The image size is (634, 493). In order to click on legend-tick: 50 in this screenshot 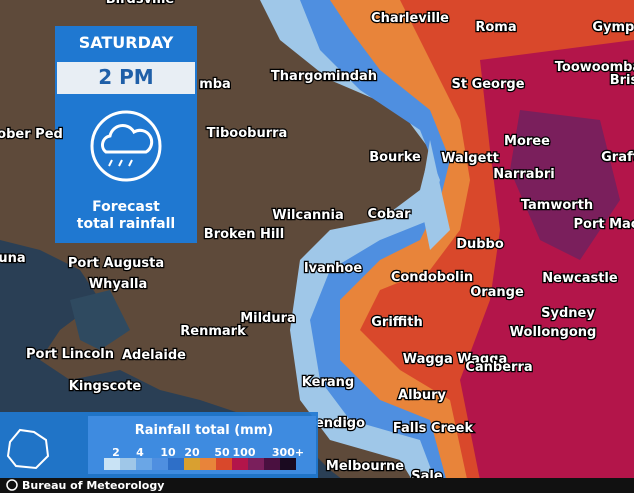, I will do `click(222, 452)`.